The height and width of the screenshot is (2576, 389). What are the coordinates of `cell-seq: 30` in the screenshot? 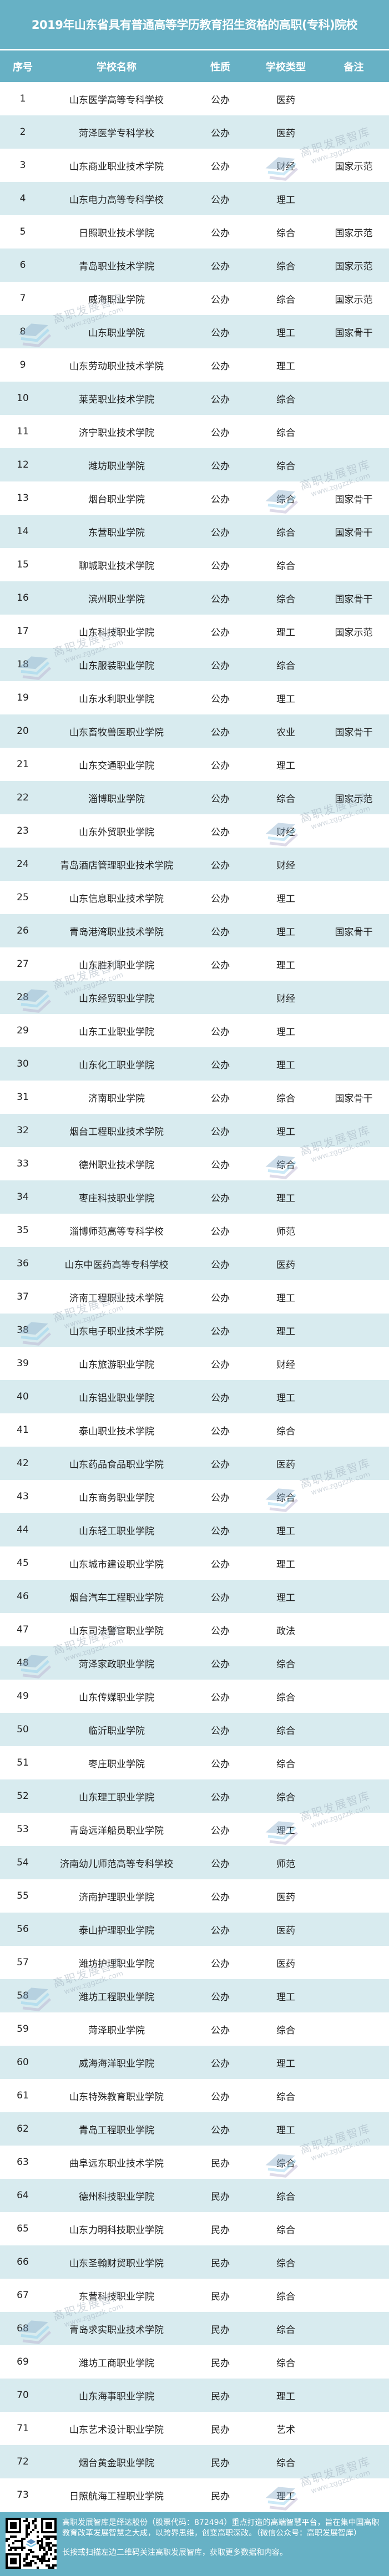 It's located at (23, 1063).